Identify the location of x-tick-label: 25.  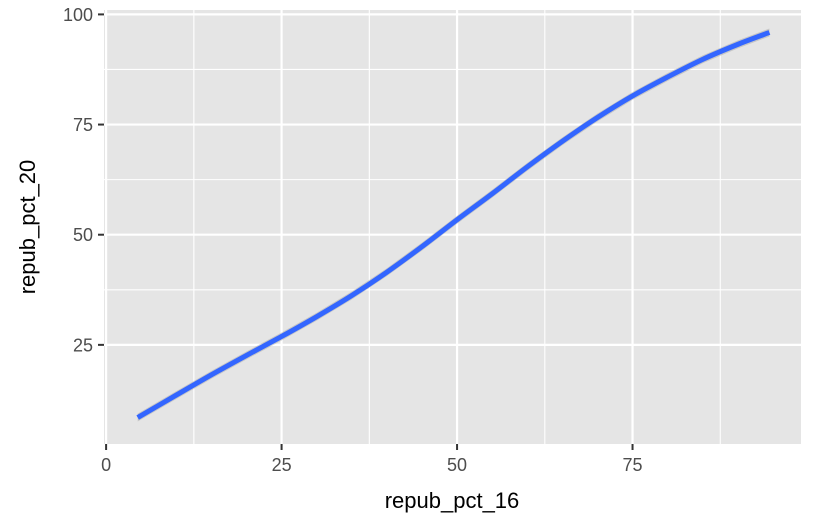
(282, 465).